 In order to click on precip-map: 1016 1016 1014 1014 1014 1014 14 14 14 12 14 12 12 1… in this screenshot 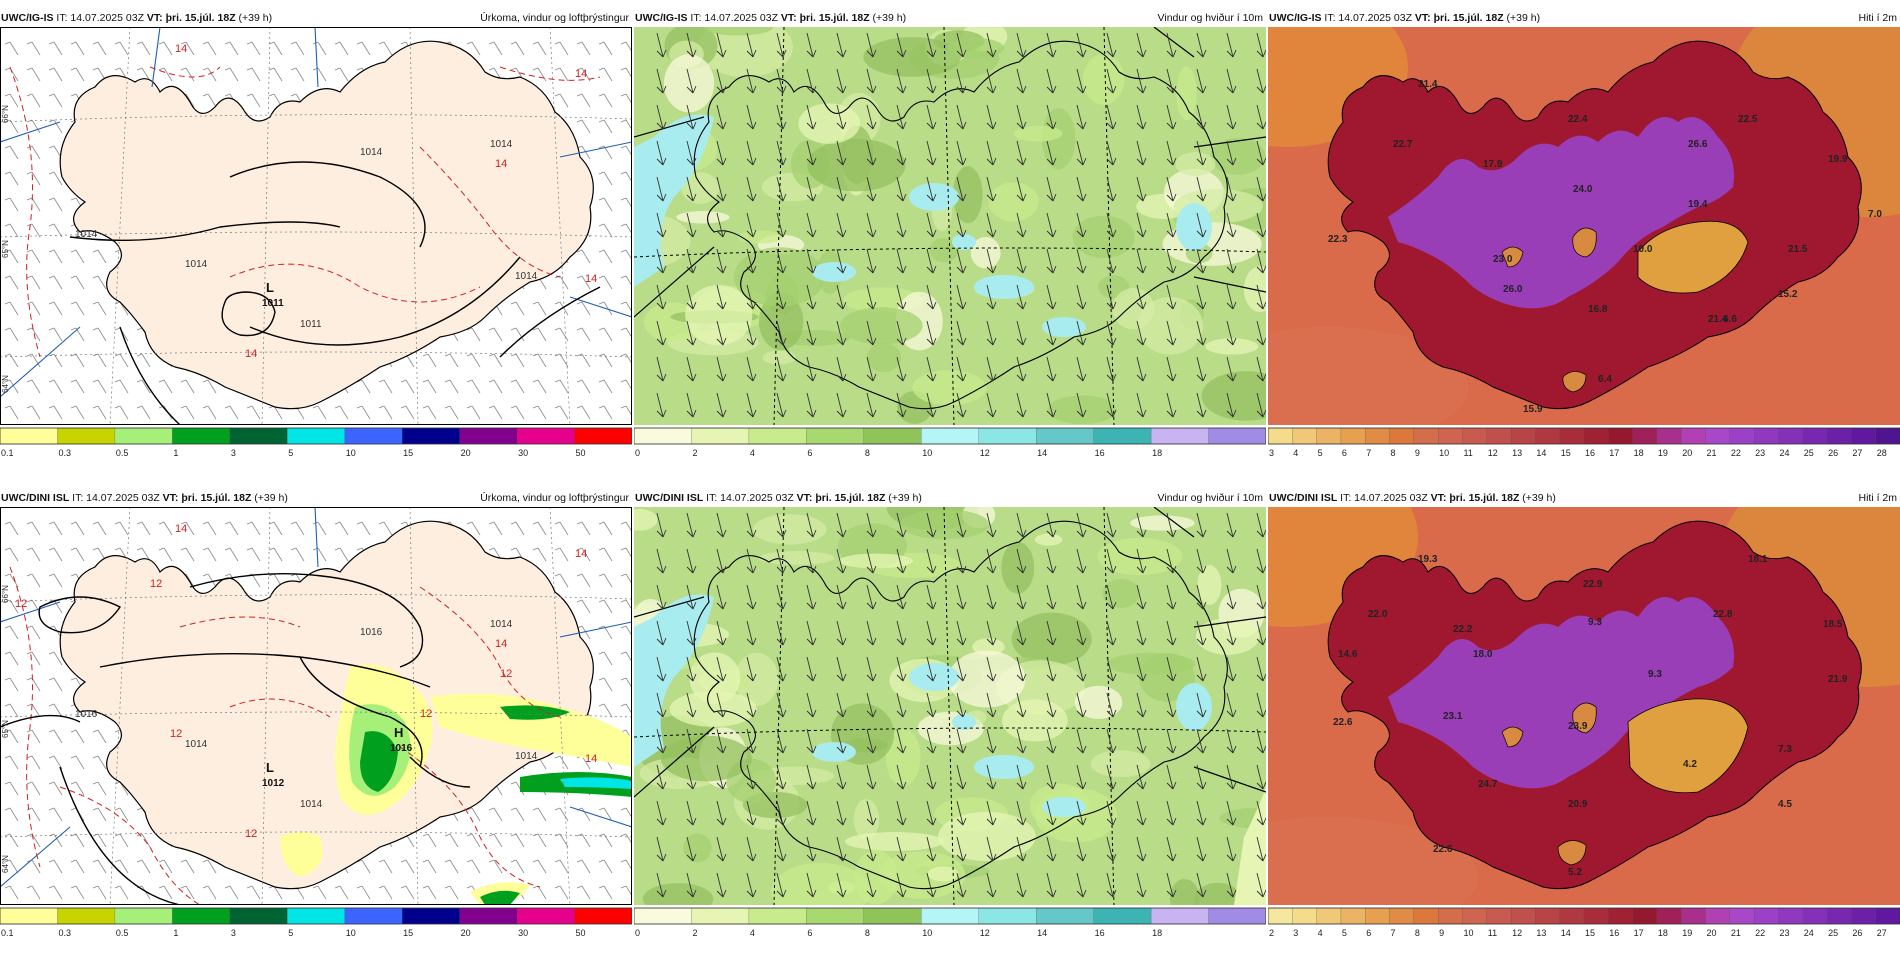, I will do `click(316, 706)`.